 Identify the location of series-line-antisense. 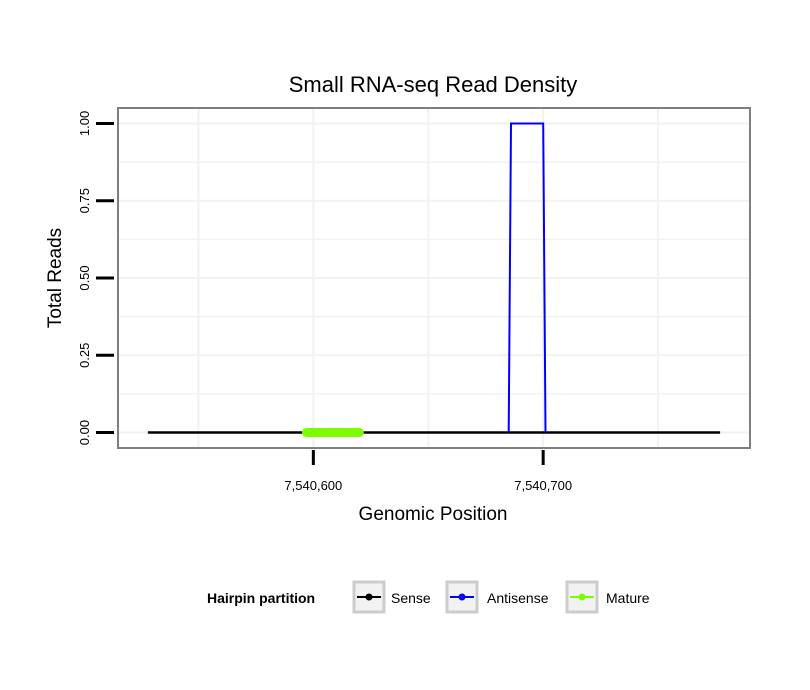
(527, 277).